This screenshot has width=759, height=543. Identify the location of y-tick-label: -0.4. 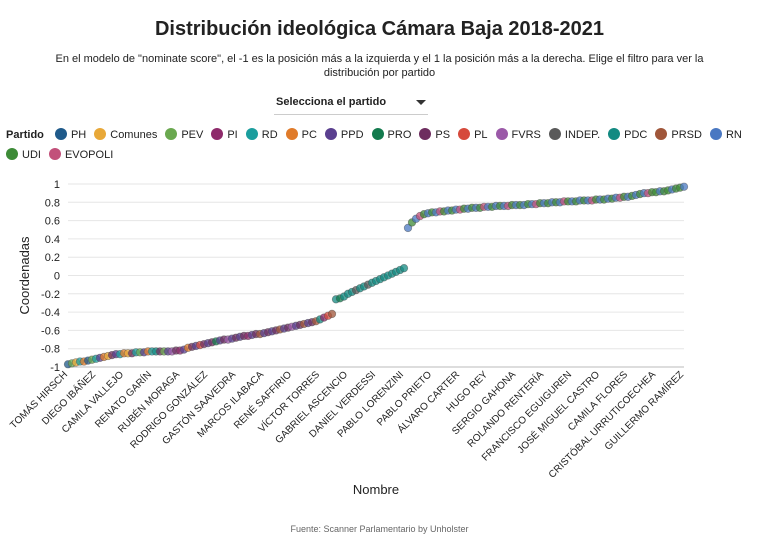
(50, 313).